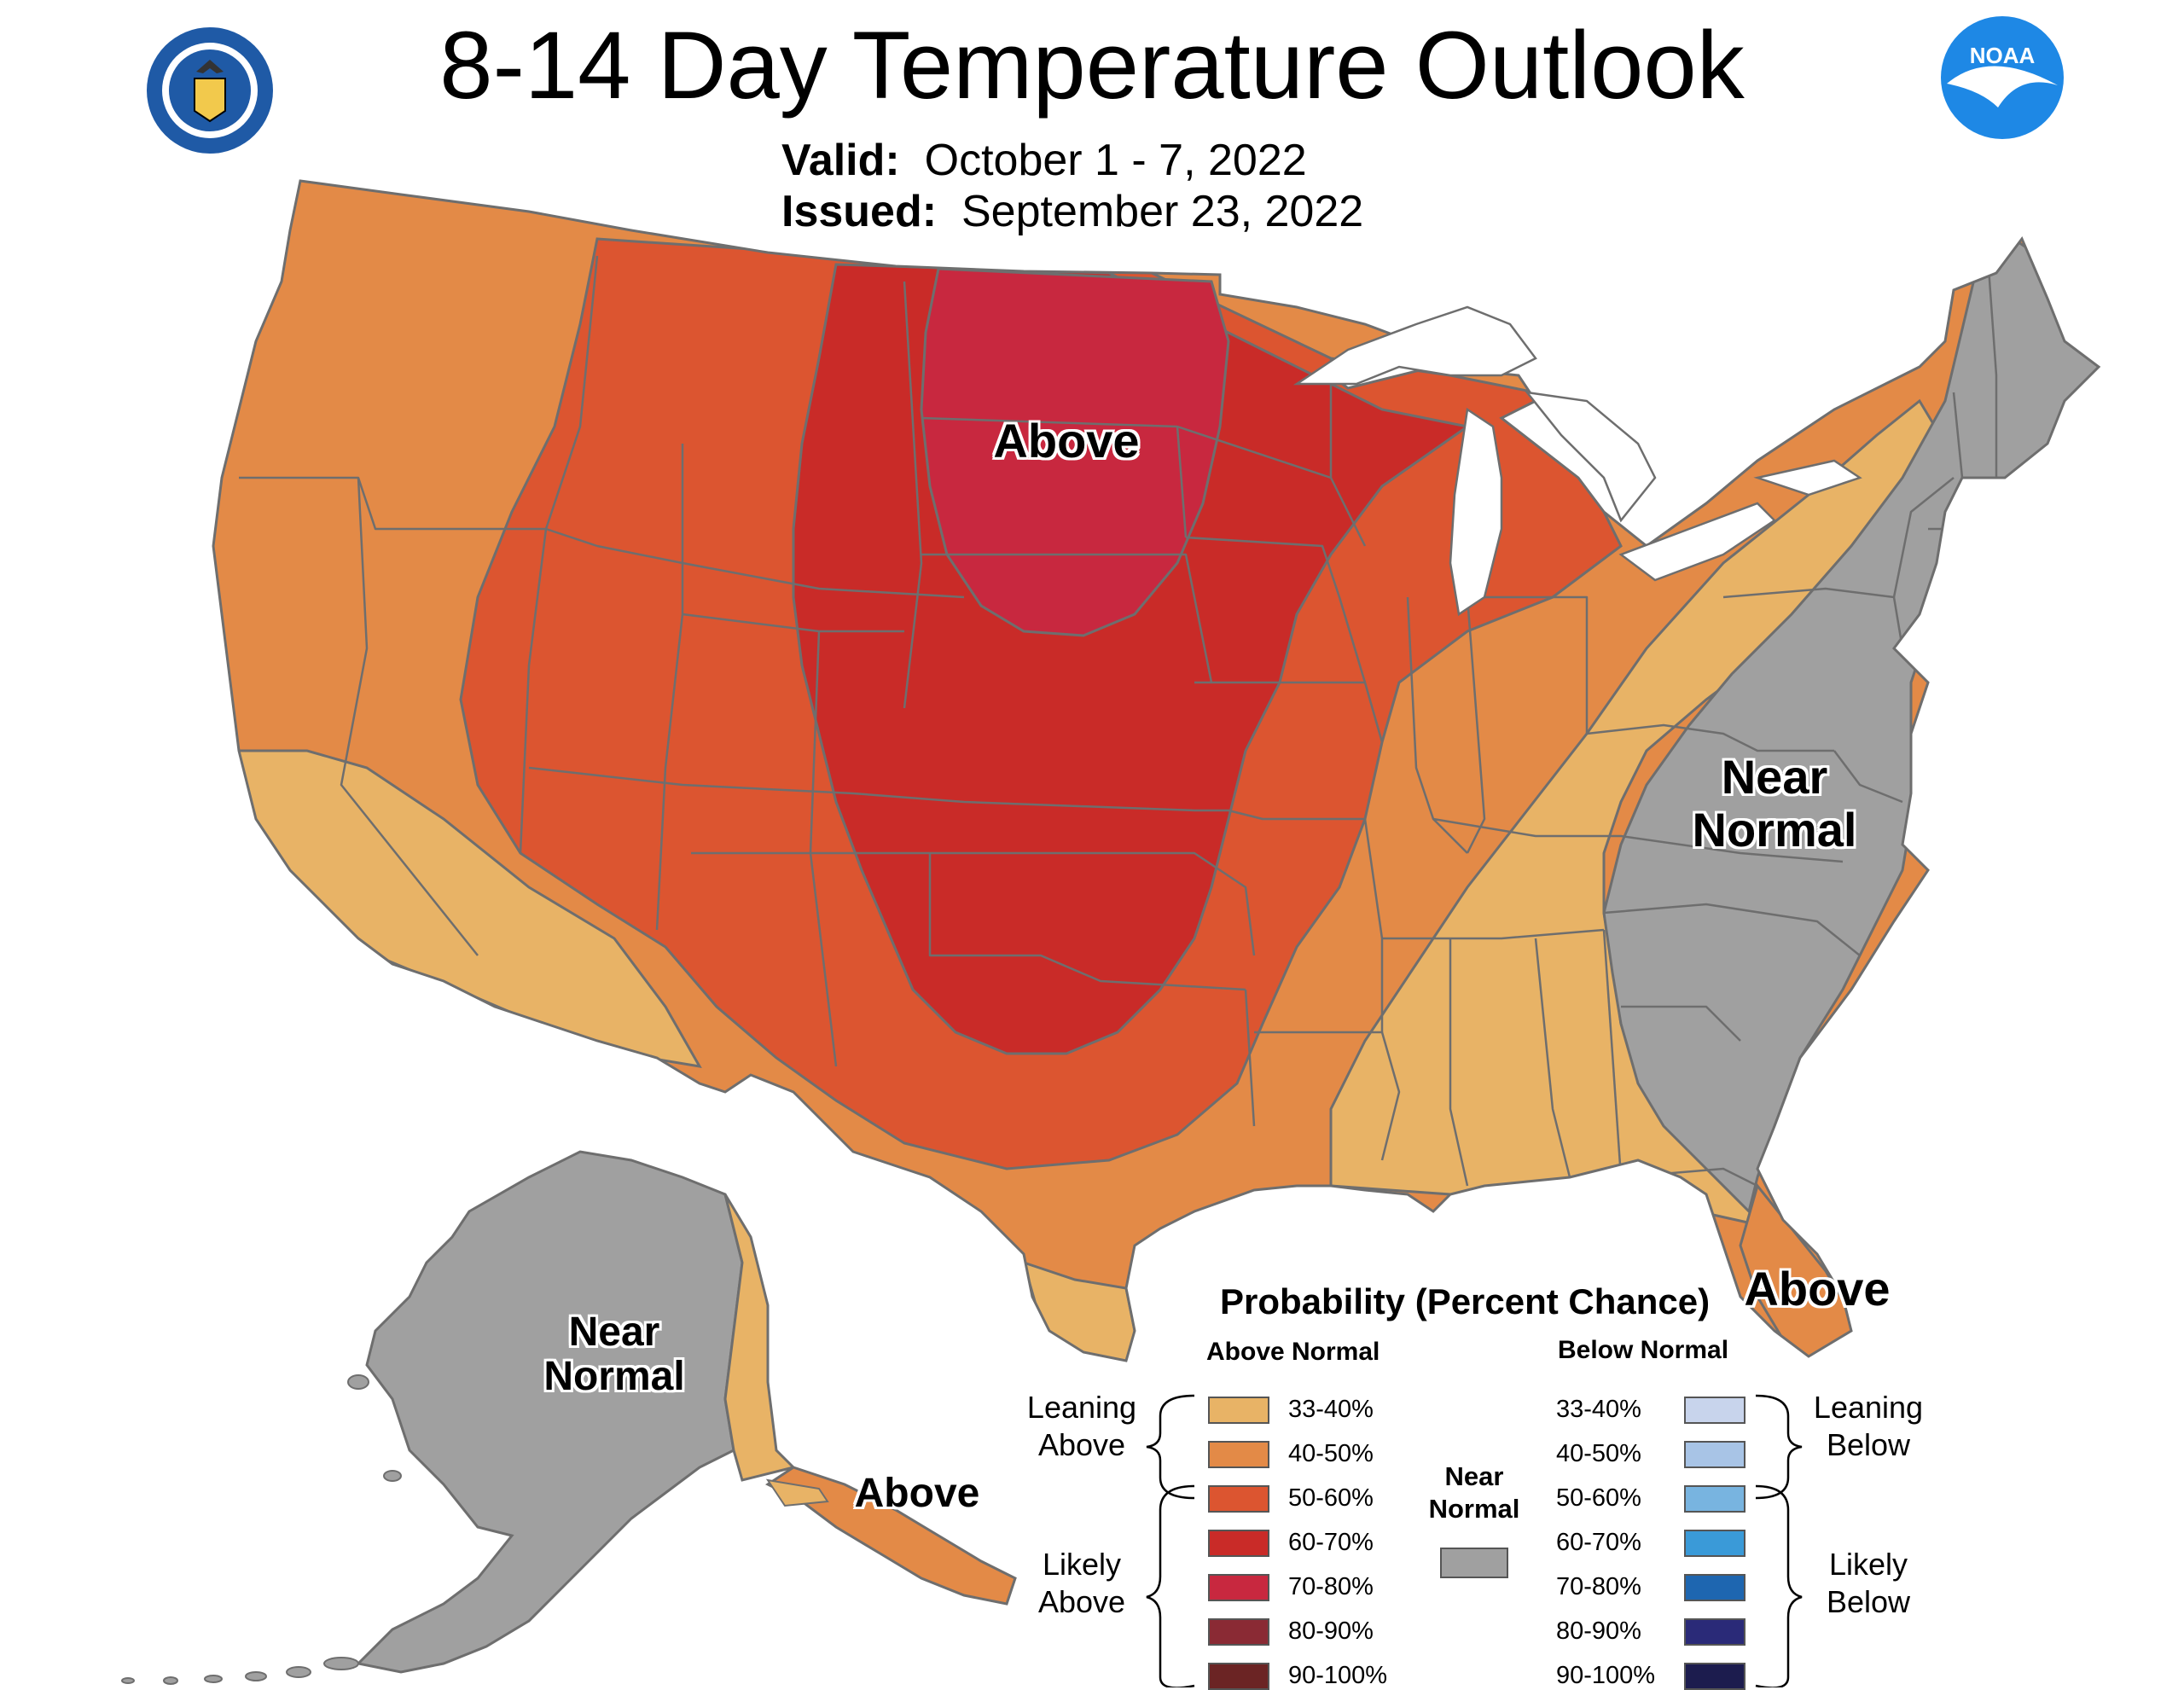 The width and height of the screenshot is (2184, 1690). What do you see at coordinates (1082, 1444) in the screenshot?
I see `leaning-above-line2: Above` at bounding box center [1082, 1444].